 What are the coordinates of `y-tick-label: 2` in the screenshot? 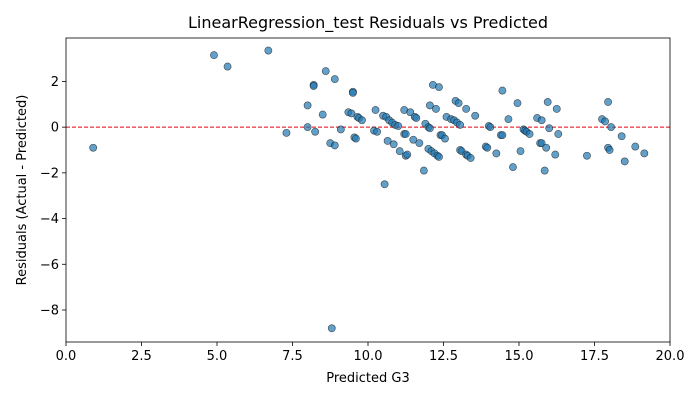 It's located at (55, 82).